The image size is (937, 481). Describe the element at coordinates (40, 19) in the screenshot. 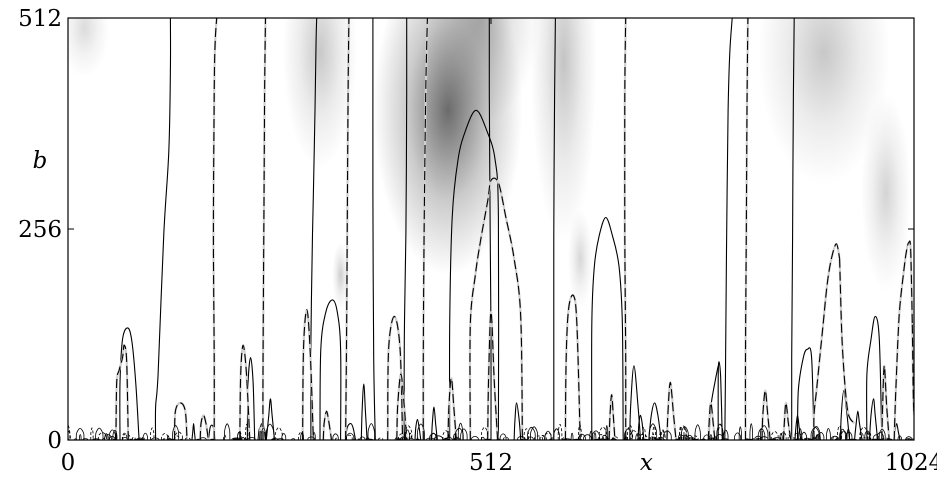

I see `y-tick-label: 512` at that location.